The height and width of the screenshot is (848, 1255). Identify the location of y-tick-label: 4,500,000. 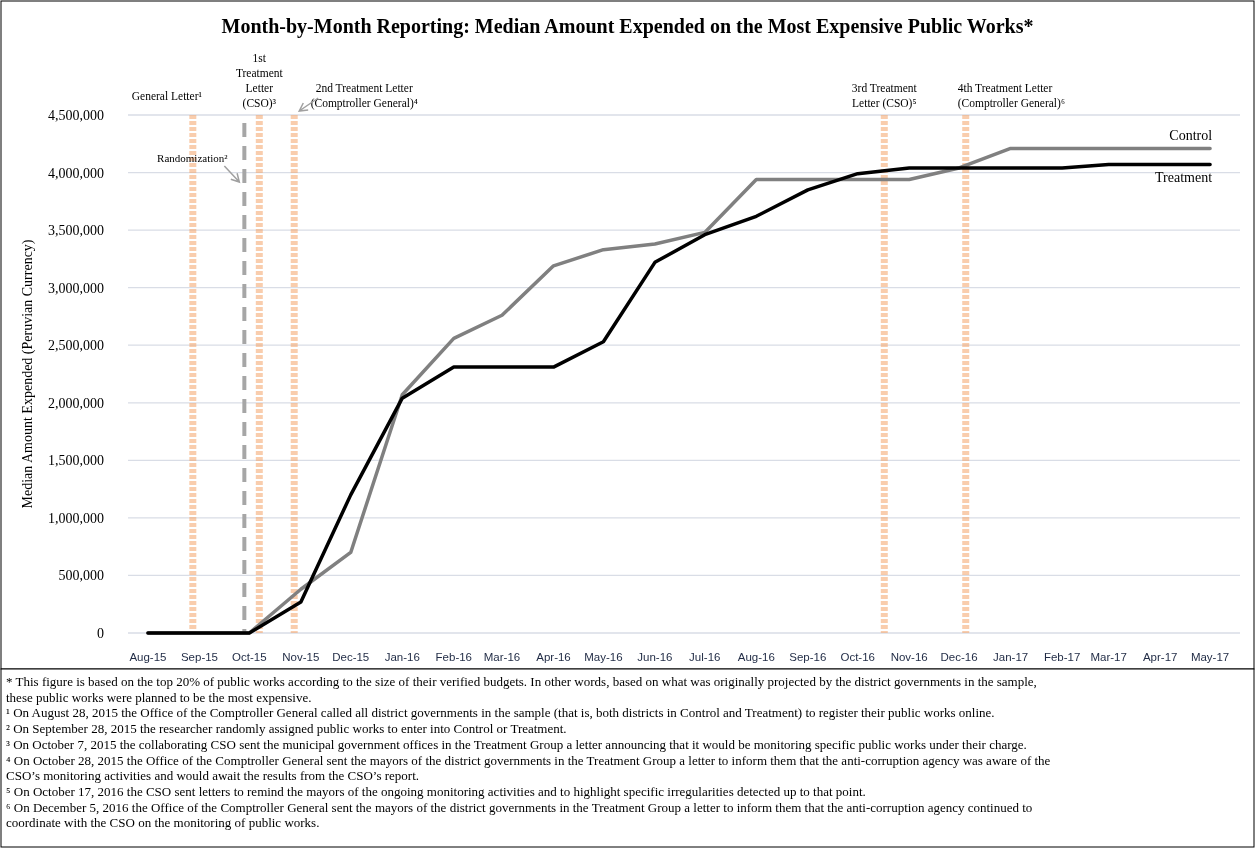
(76, 115).